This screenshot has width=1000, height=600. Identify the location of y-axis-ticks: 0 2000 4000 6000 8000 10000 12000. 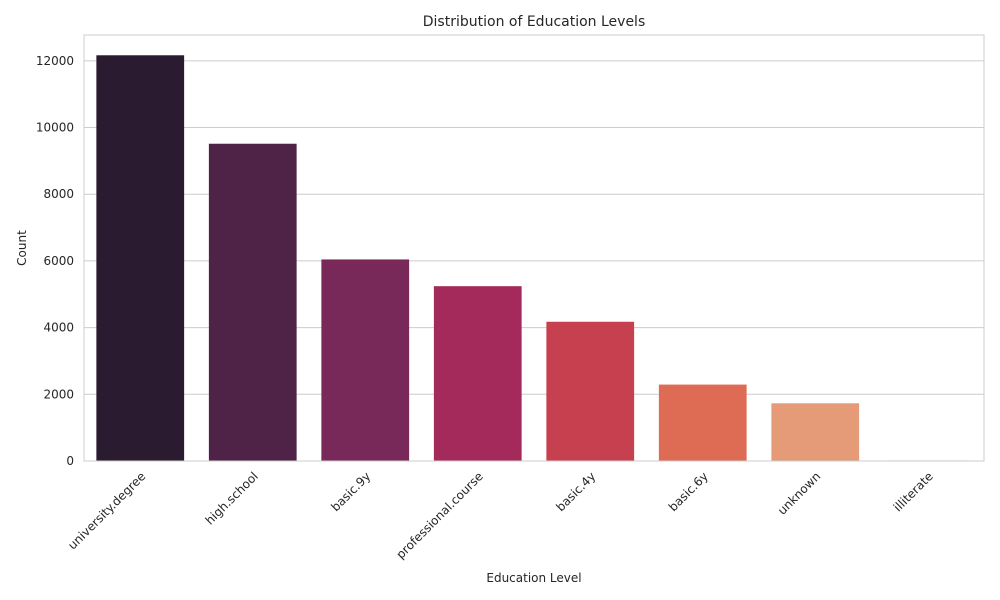
(55, 261).